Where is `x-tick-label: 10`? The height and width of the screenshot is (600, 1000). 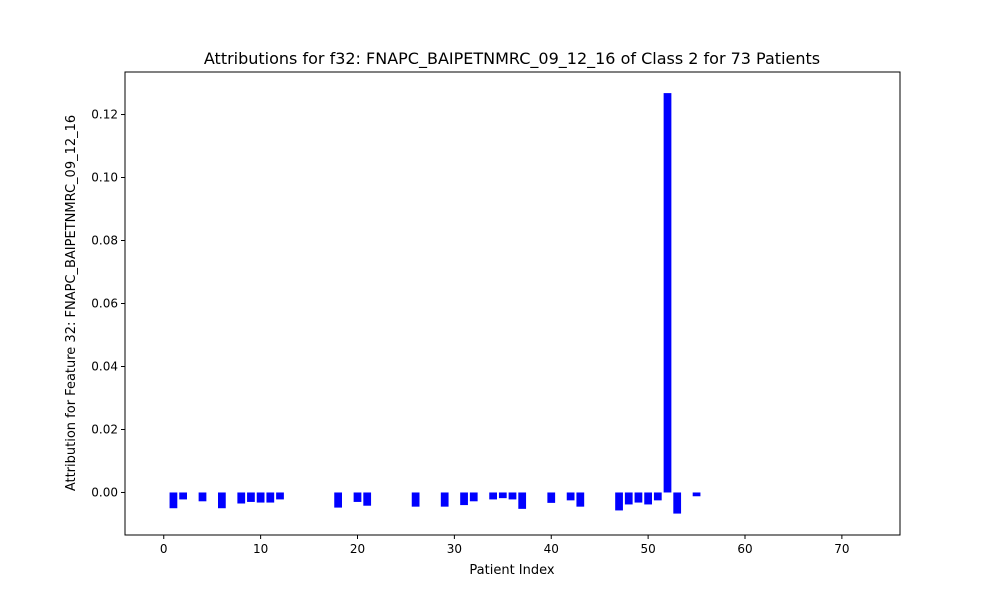
x-tick-label: 10 is located at coordinates (260, 549).